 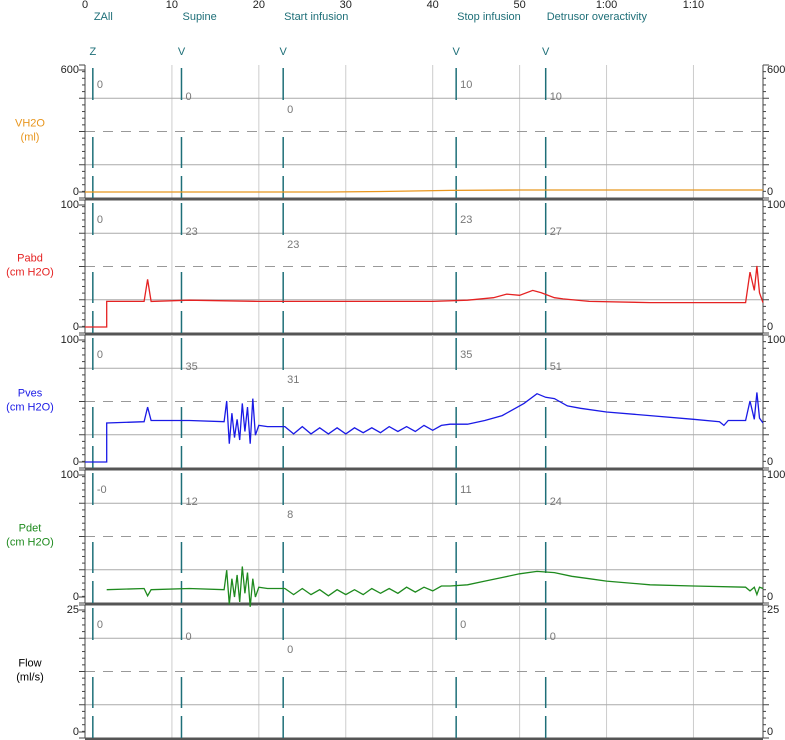 What do you see at coordinates (606, 5) in the screenshot?
I see `time-tick-label: 1:00` at bounding box center [606, 5].